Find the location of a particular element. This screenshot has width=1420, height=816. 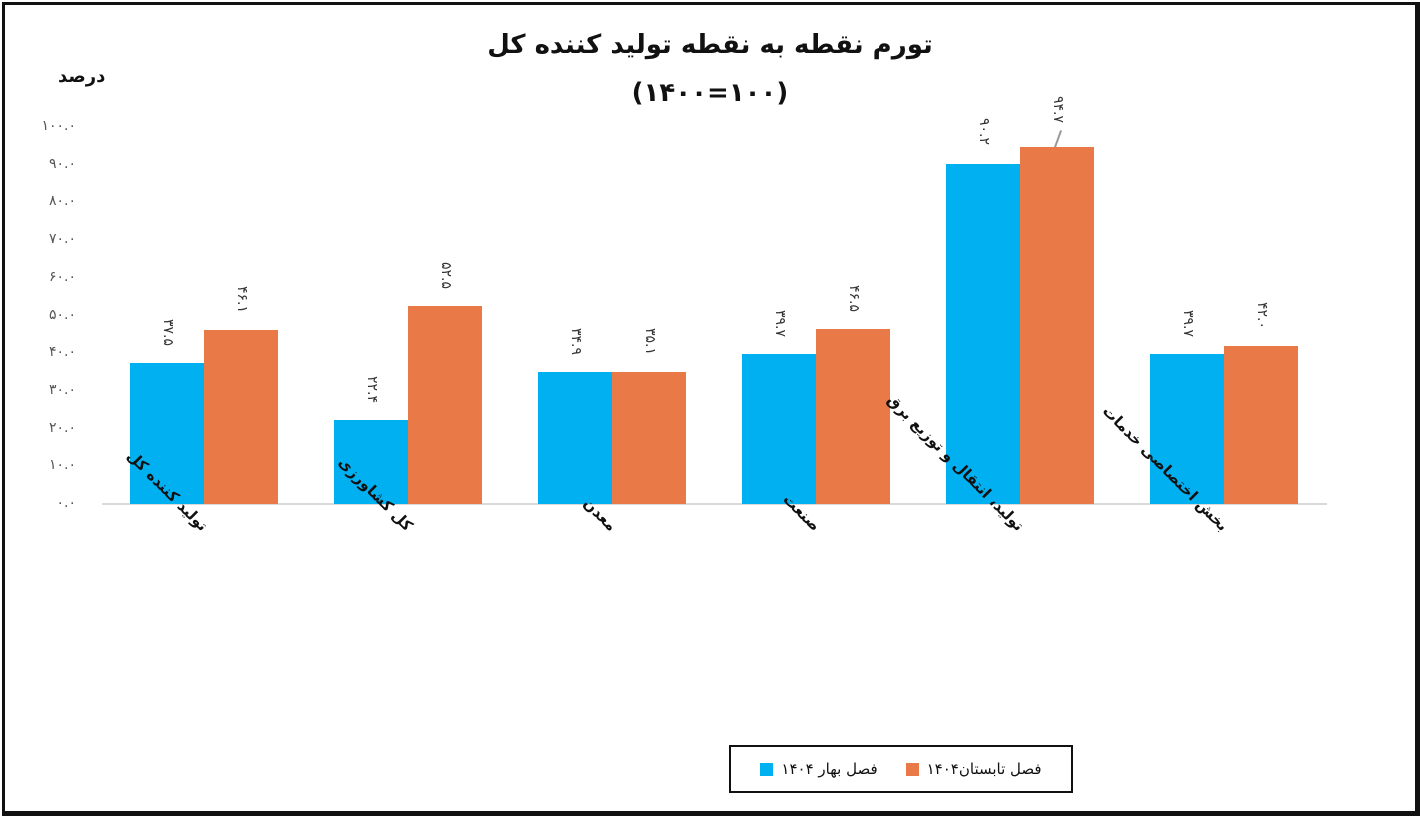

y-axis-unit-label: درصد is located at coordinates (82, 76).